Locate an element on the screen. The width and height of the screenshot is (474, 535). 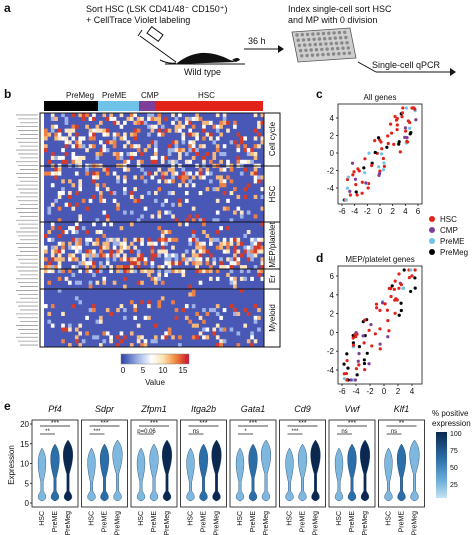
legend-label-premeg: PreMeg is located at coordinates (454, 252).